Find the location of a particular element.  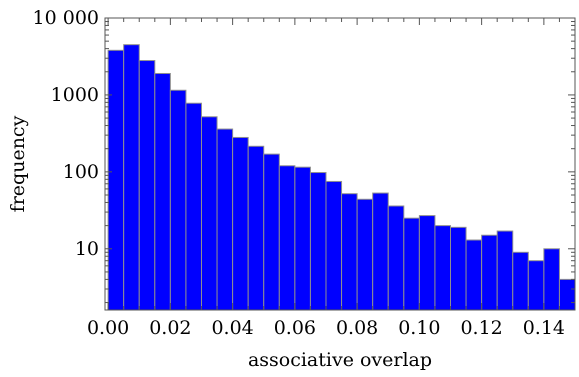

y-tick-label: 10 is located at coordinates (87, 249).